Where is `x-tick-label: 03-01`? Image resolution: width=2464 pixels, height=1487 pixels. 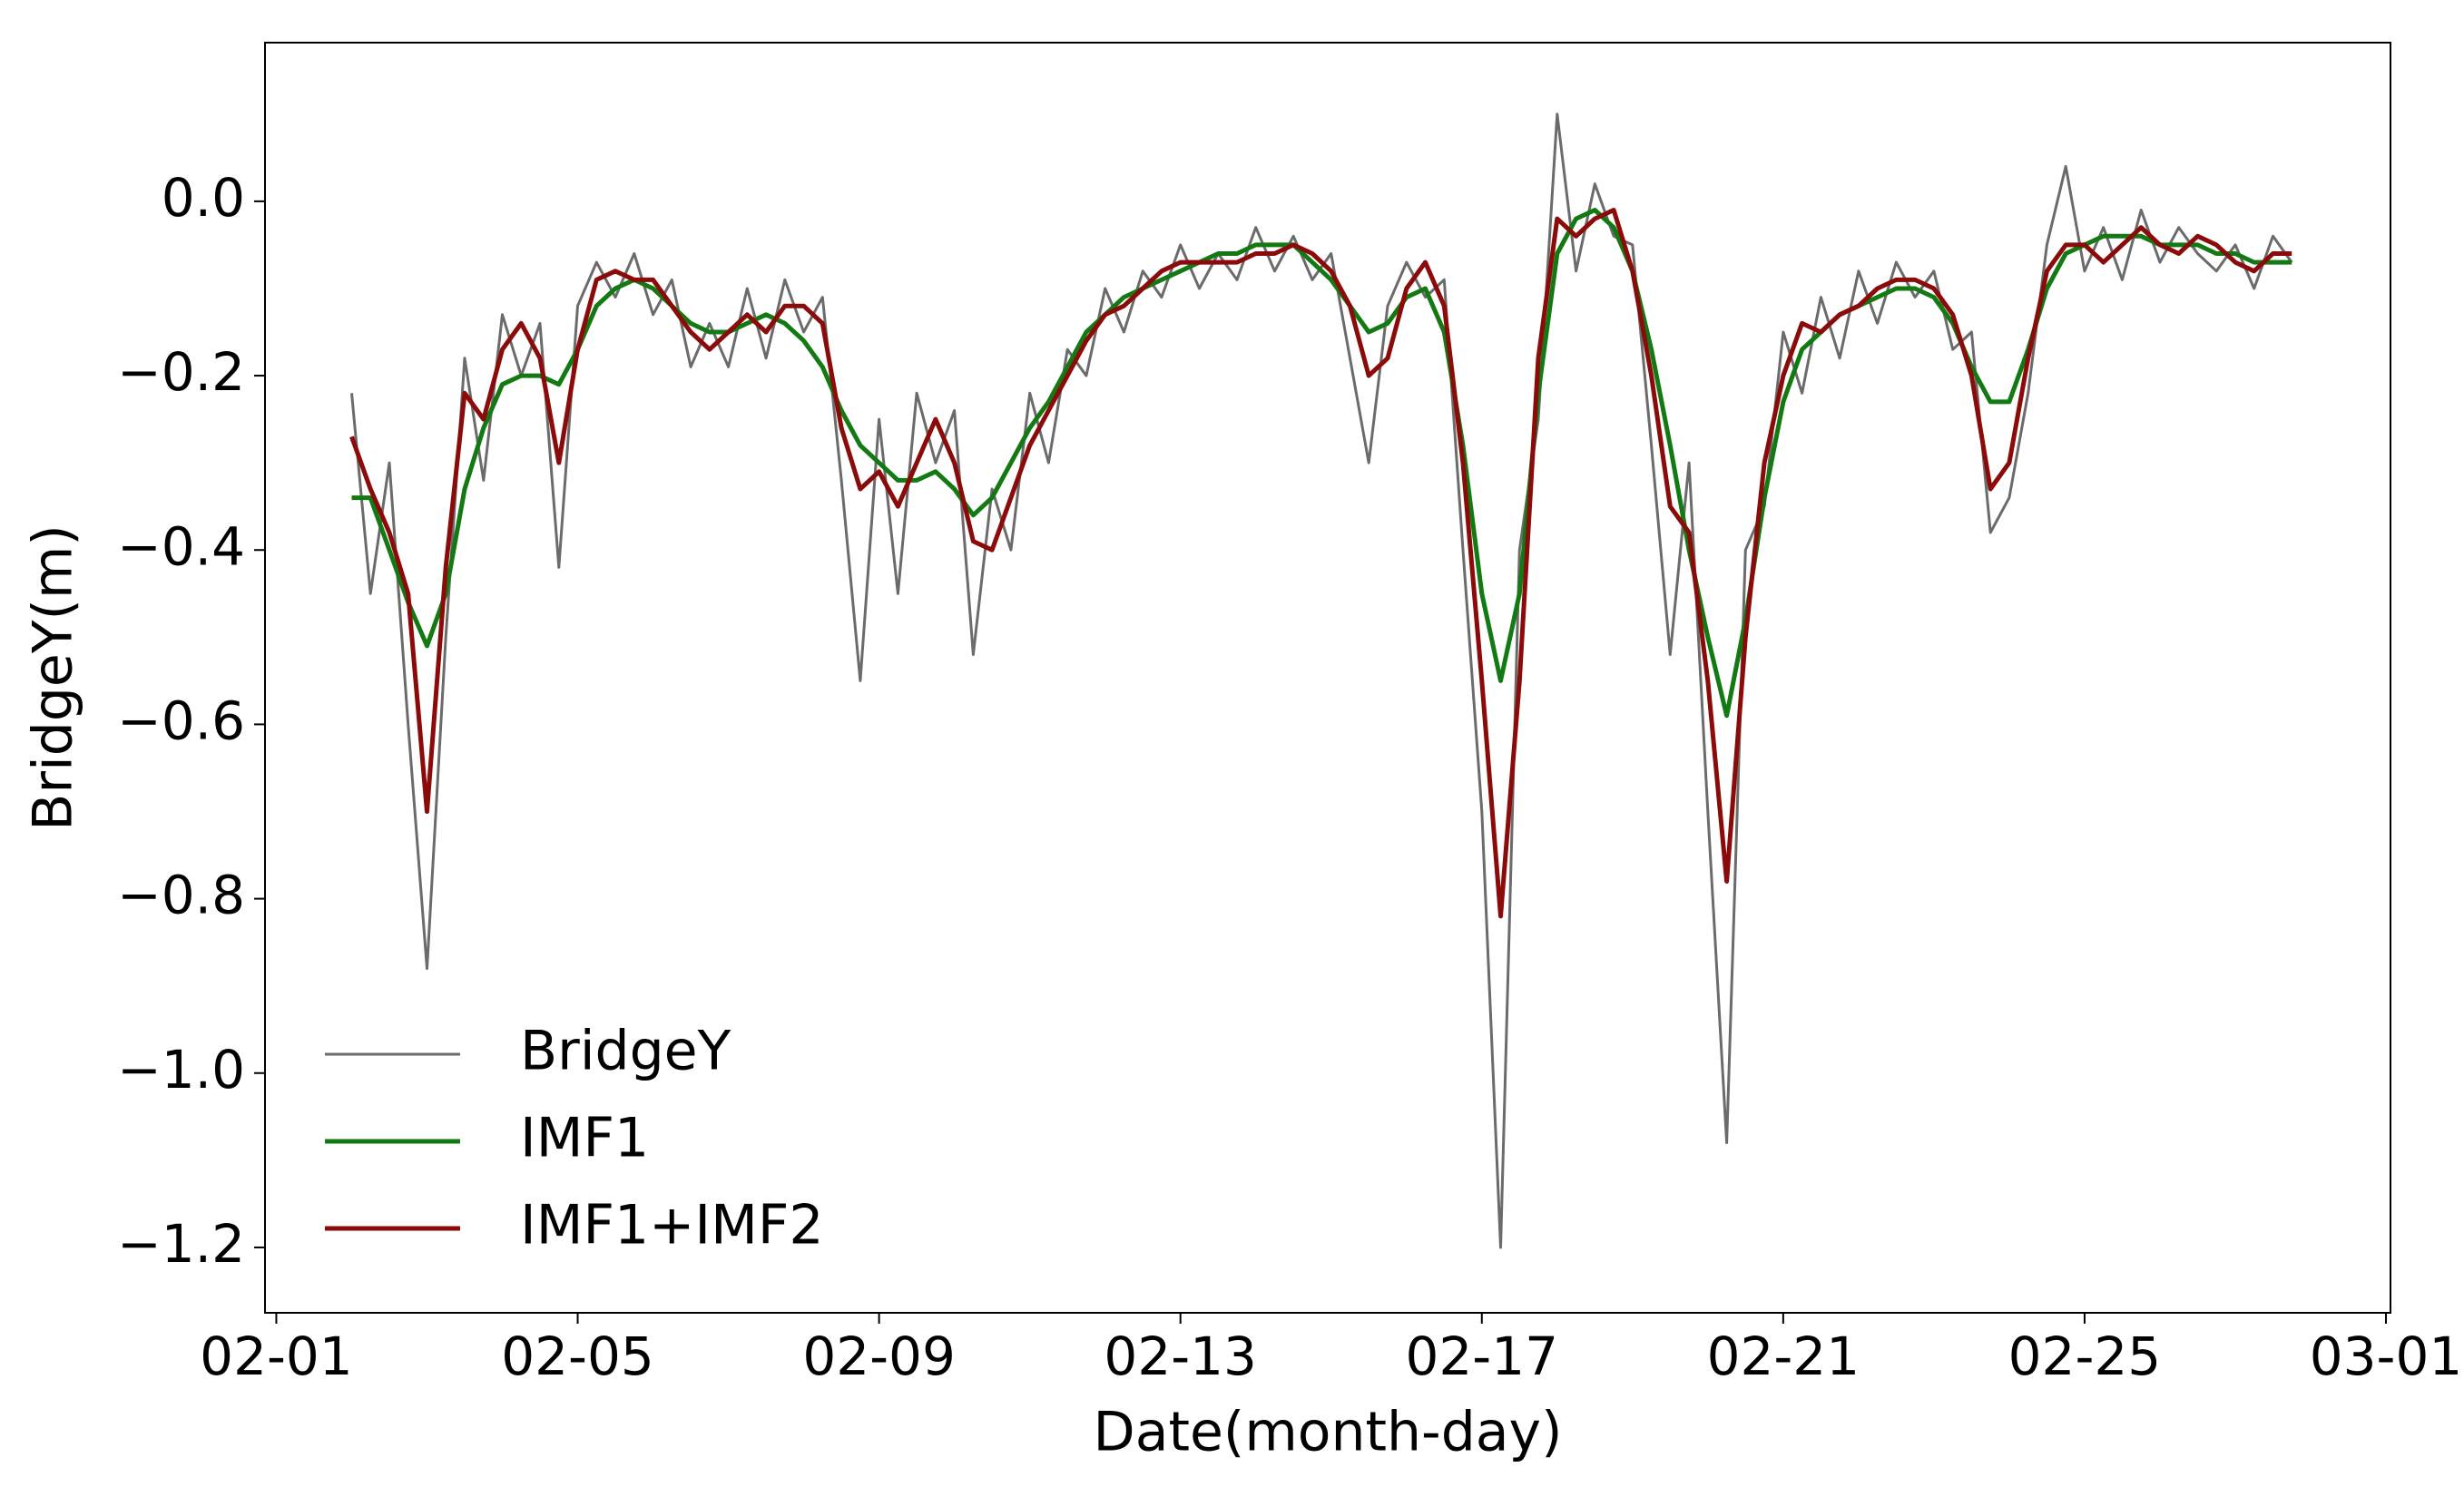 x-tick-label: 03-01 is located at coordinates (2386, 1357).